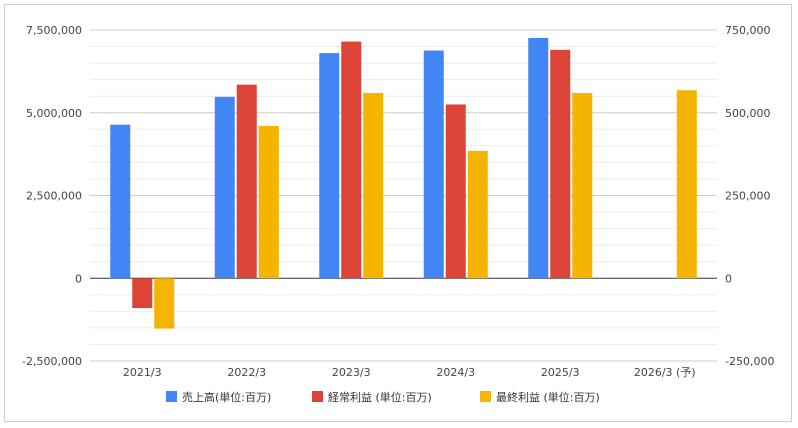 The width and height of the screenshot is (798, 428). I want to click on left-axis-ticks: -2,500,000 0 2,500,000 5,000,000 7,500,000, so click(52, 196).